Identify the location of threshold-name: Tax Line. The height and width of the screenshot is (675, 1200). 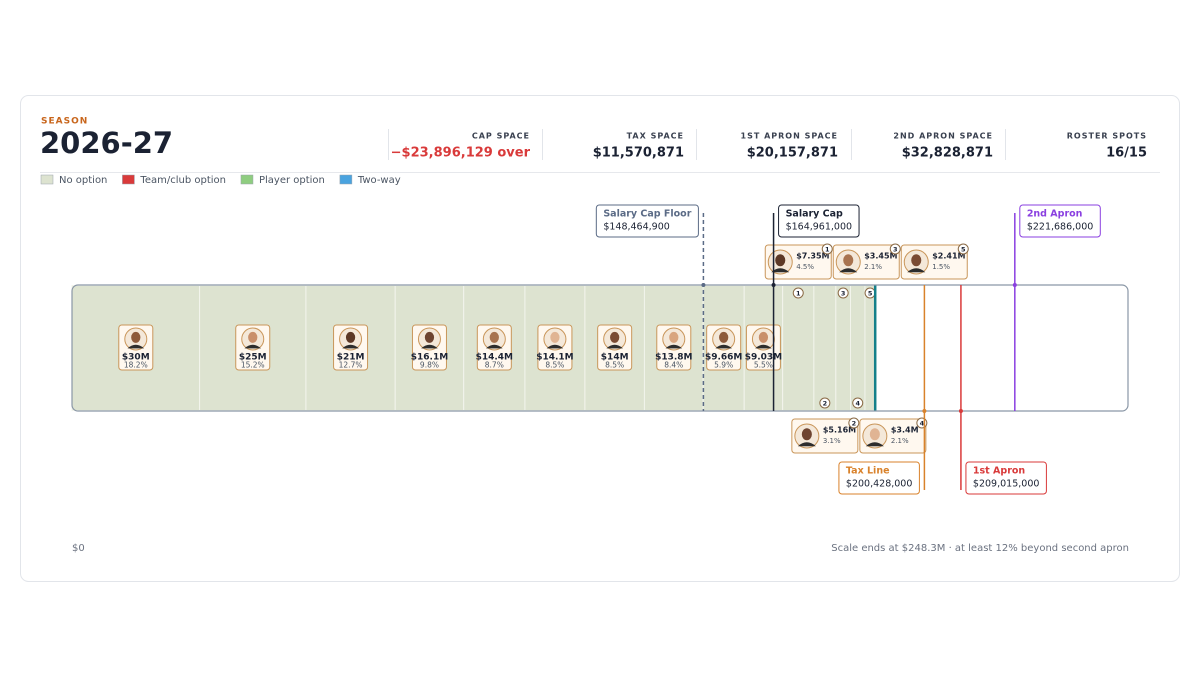
(868, 471).